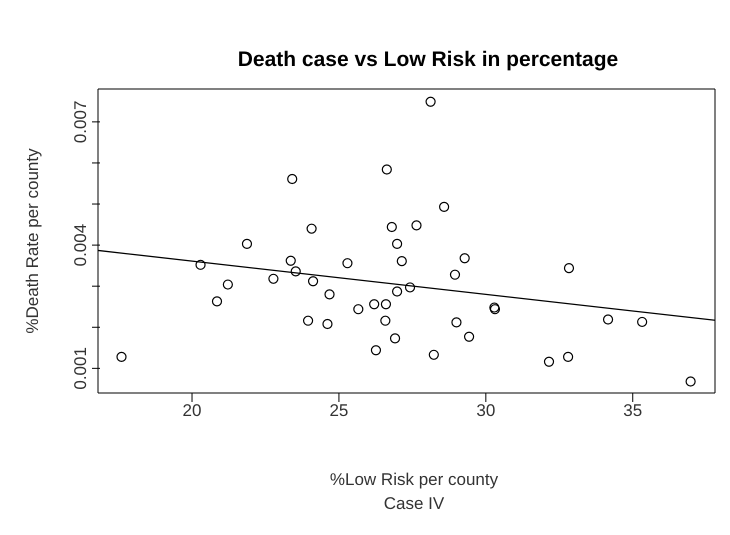 The width and height of the screenshot is (730, 535). What do you see at coordinates (80, 368) in the screenshot?
I see `y-tick-label: 0.001` at bounding box center [80, 368].